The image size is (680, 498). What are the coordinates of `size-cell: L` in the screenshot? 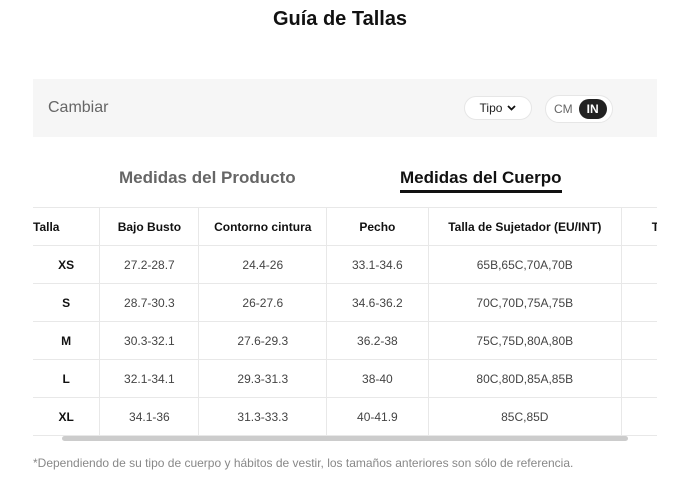 It's located at (67, 378).